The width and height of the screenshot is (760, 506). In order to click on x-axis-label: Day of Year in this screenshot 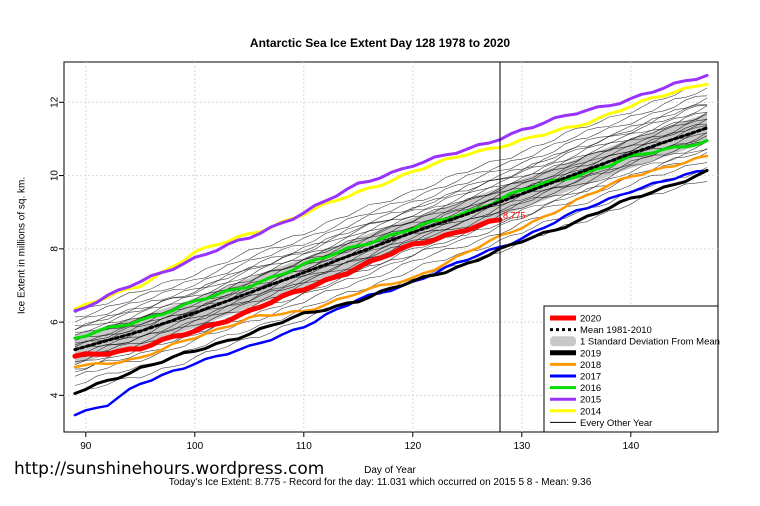, I will do `click(390, 470)`.